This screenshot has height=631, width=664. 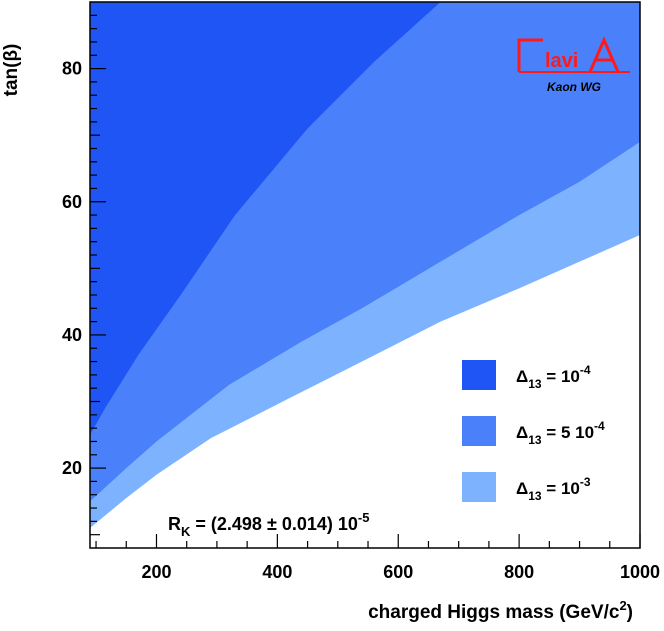 What do you see at coordinates (268, 524) in the screenshot?
I see `rk-annotation: RK = (2.498 ± 0.014) 10-5` at bounding box center [268, 524].